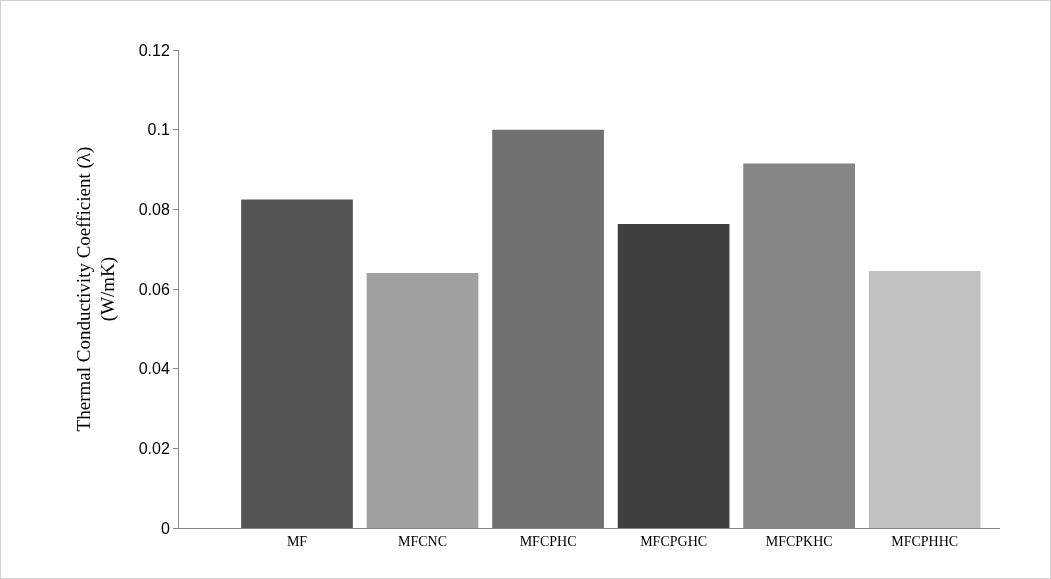 The image size is (1051, 579). I want to click on y-tick-label: 0.08, so click(154, 209).